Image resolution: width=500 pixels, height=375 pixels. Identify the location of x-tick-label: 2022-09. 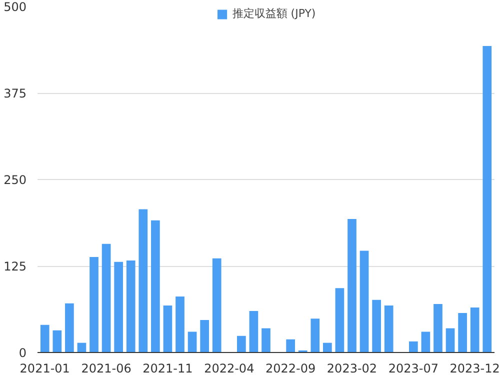
(291, 368).